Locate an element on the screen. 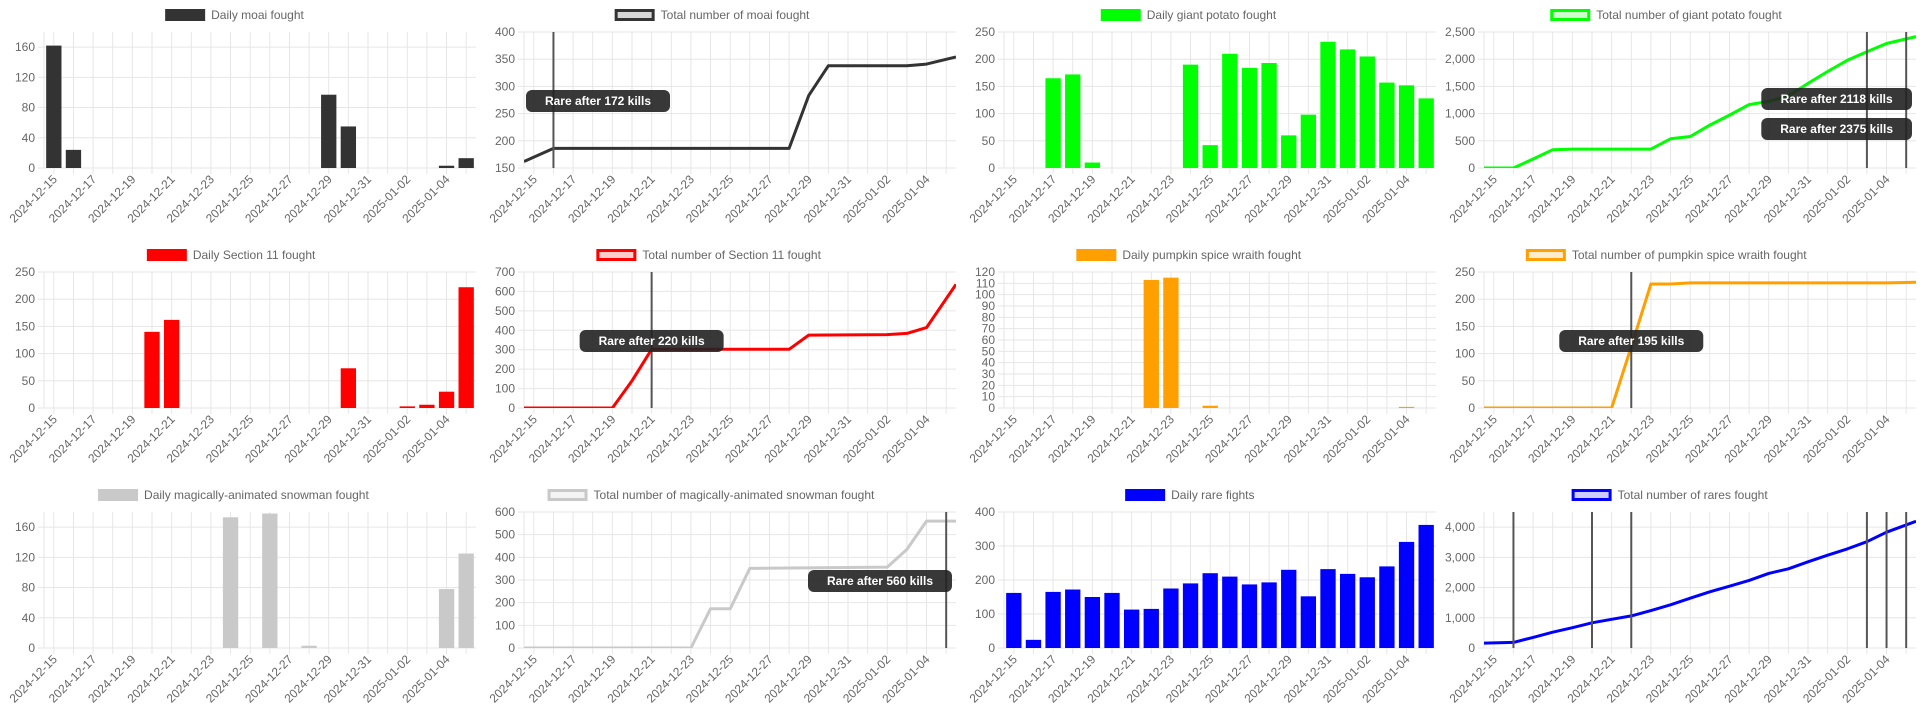 This screenshot has height=720, width=1920. y-tick-label: 4,000 is located at coordinates (1460, 527).